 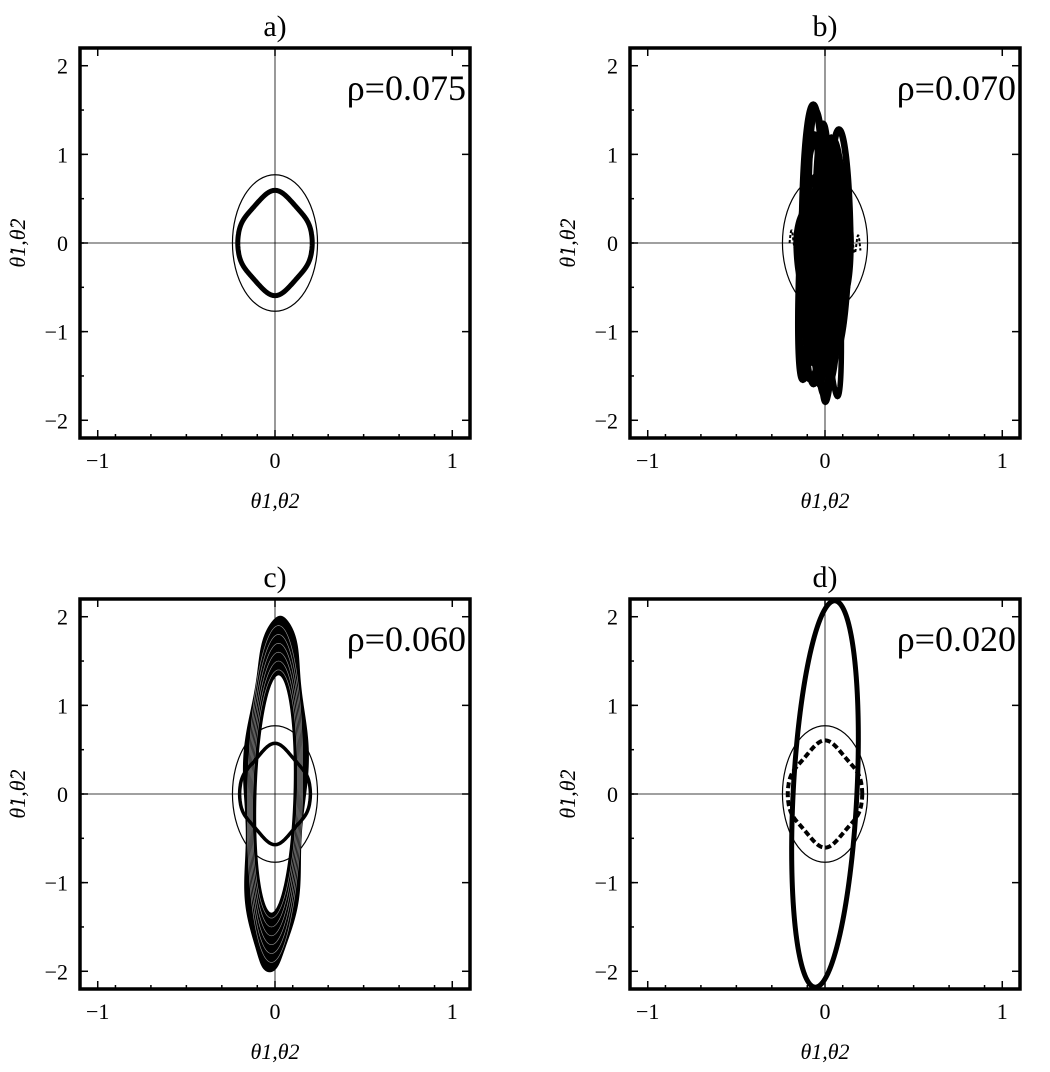 What do you see at coordinates (825, 242) in the screenshot?
I see `series-chaotic-scribble` at bounding box center [825, 242].